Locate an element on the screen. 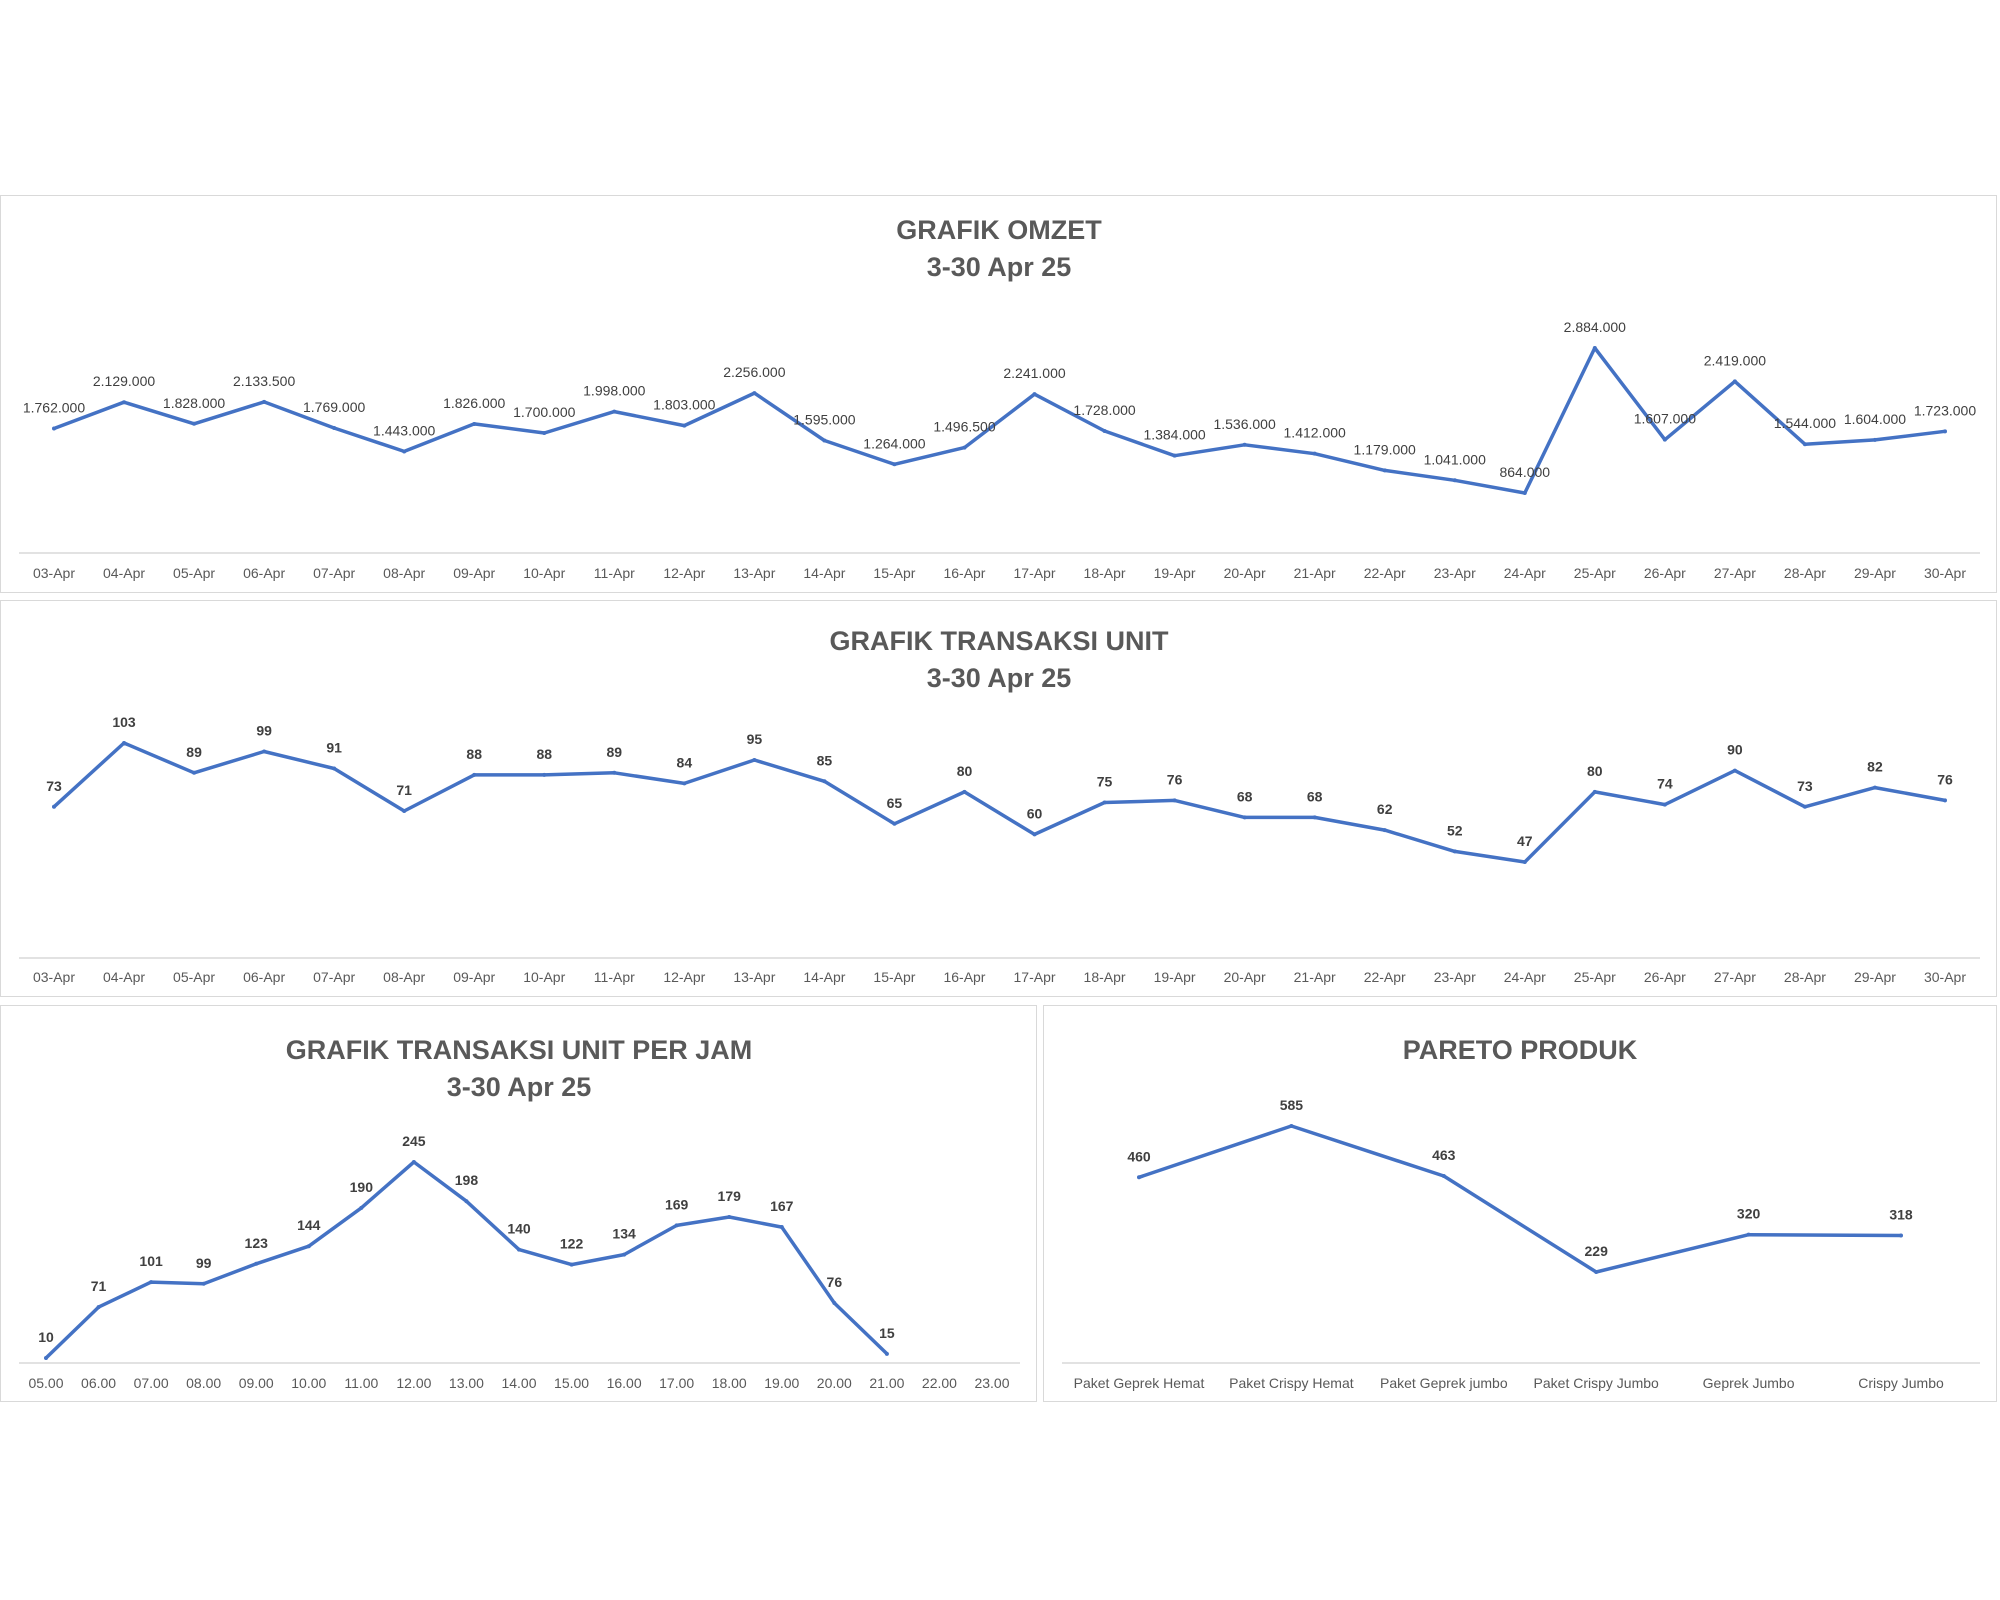  x-tick-label: 10.00 is located at coordinates (308, 1383).